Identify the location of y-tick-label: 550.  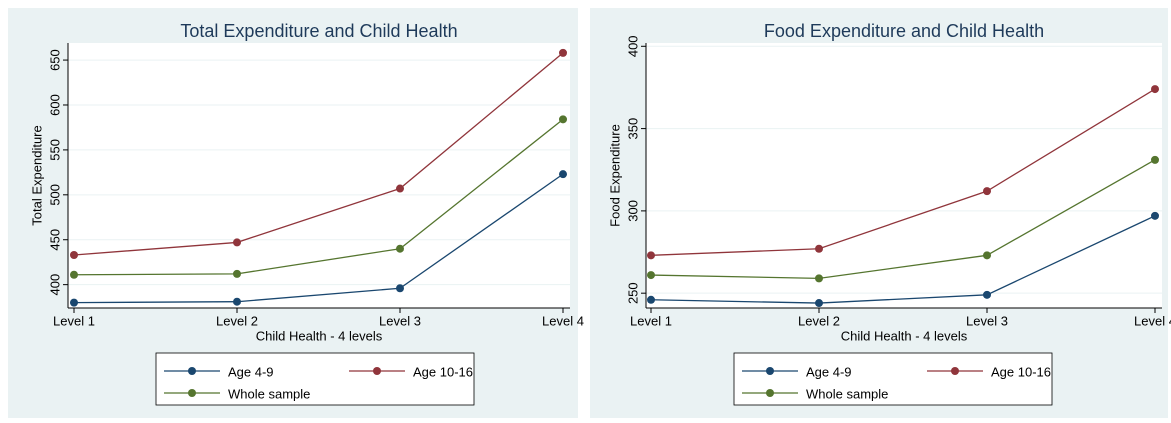
(54, 150).